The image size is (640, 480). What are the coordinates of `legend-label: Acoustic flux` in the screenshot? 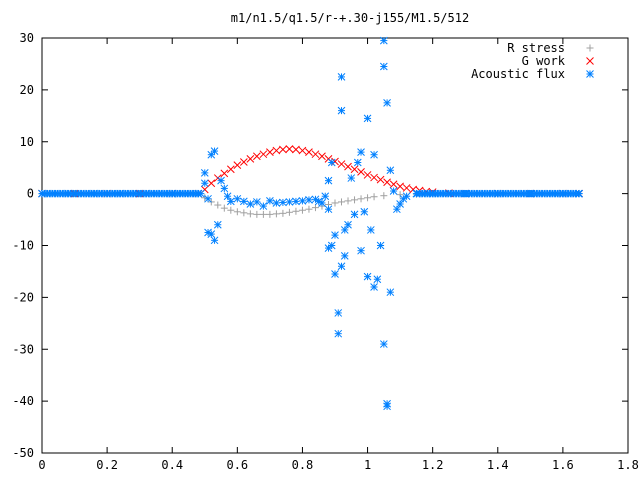 It's located at (518, 74).